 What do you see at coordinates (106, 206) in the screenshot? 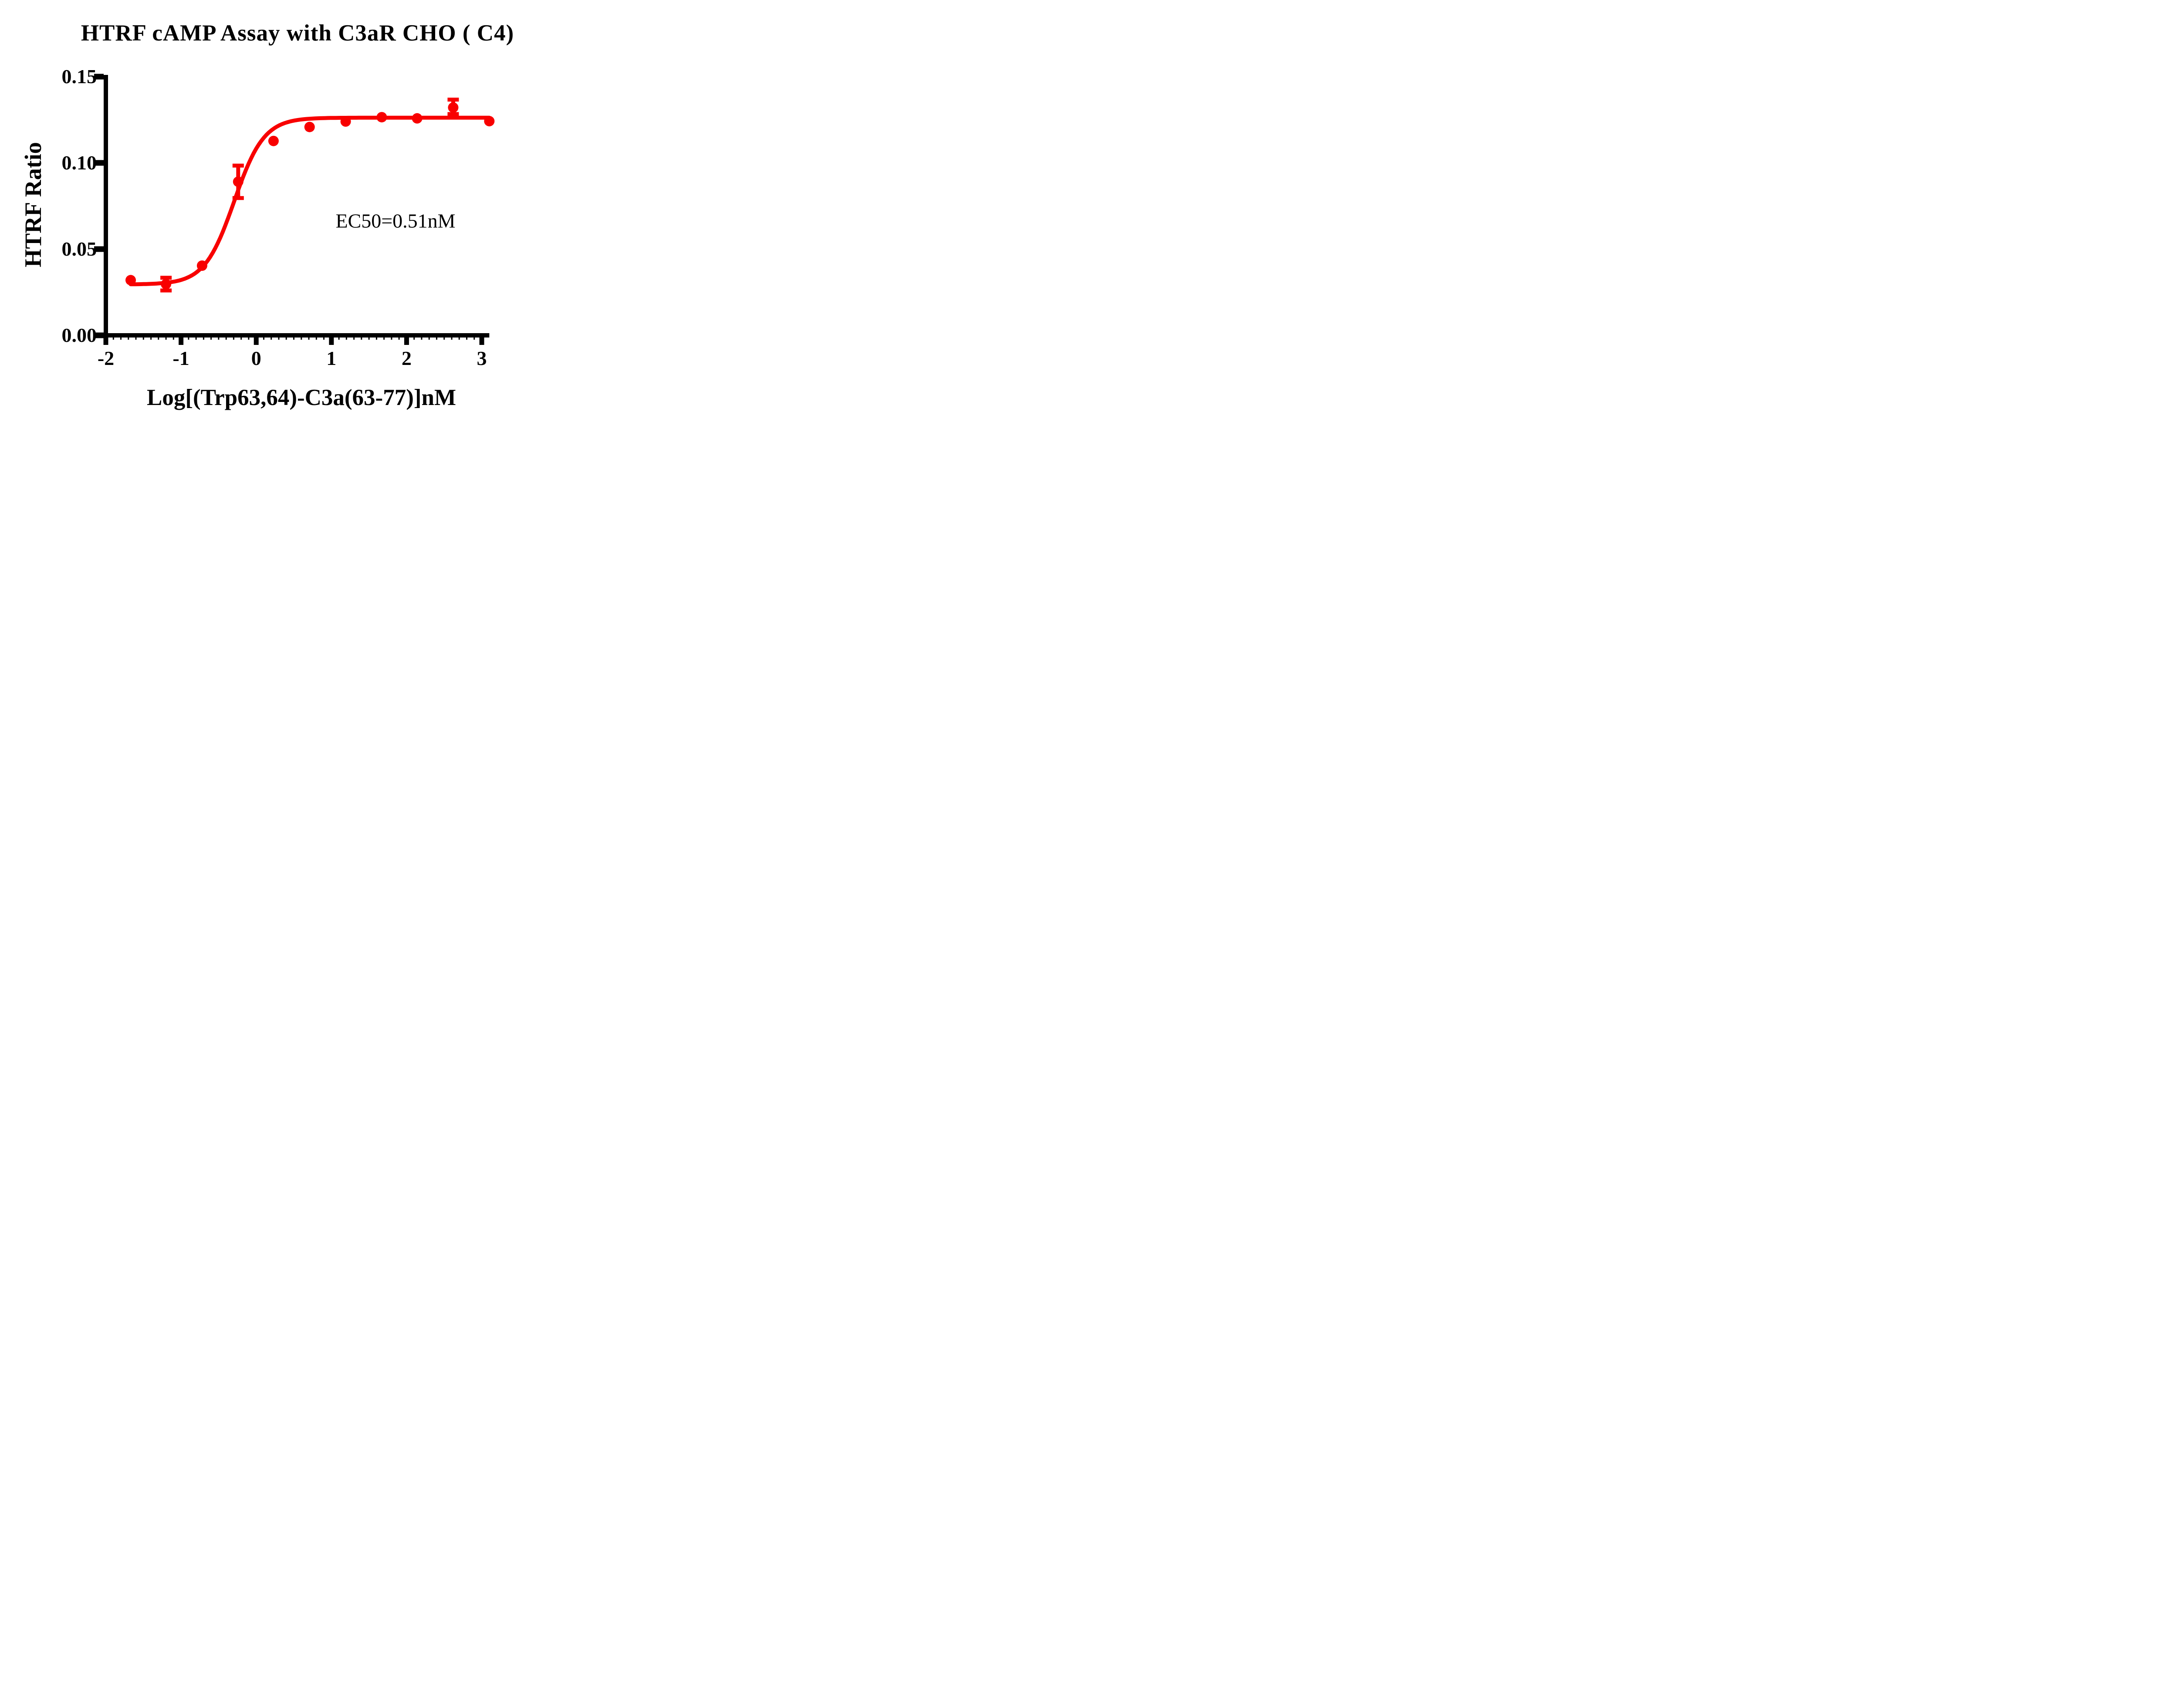
I see `y-axis-line` at bounding box center [106, 206].